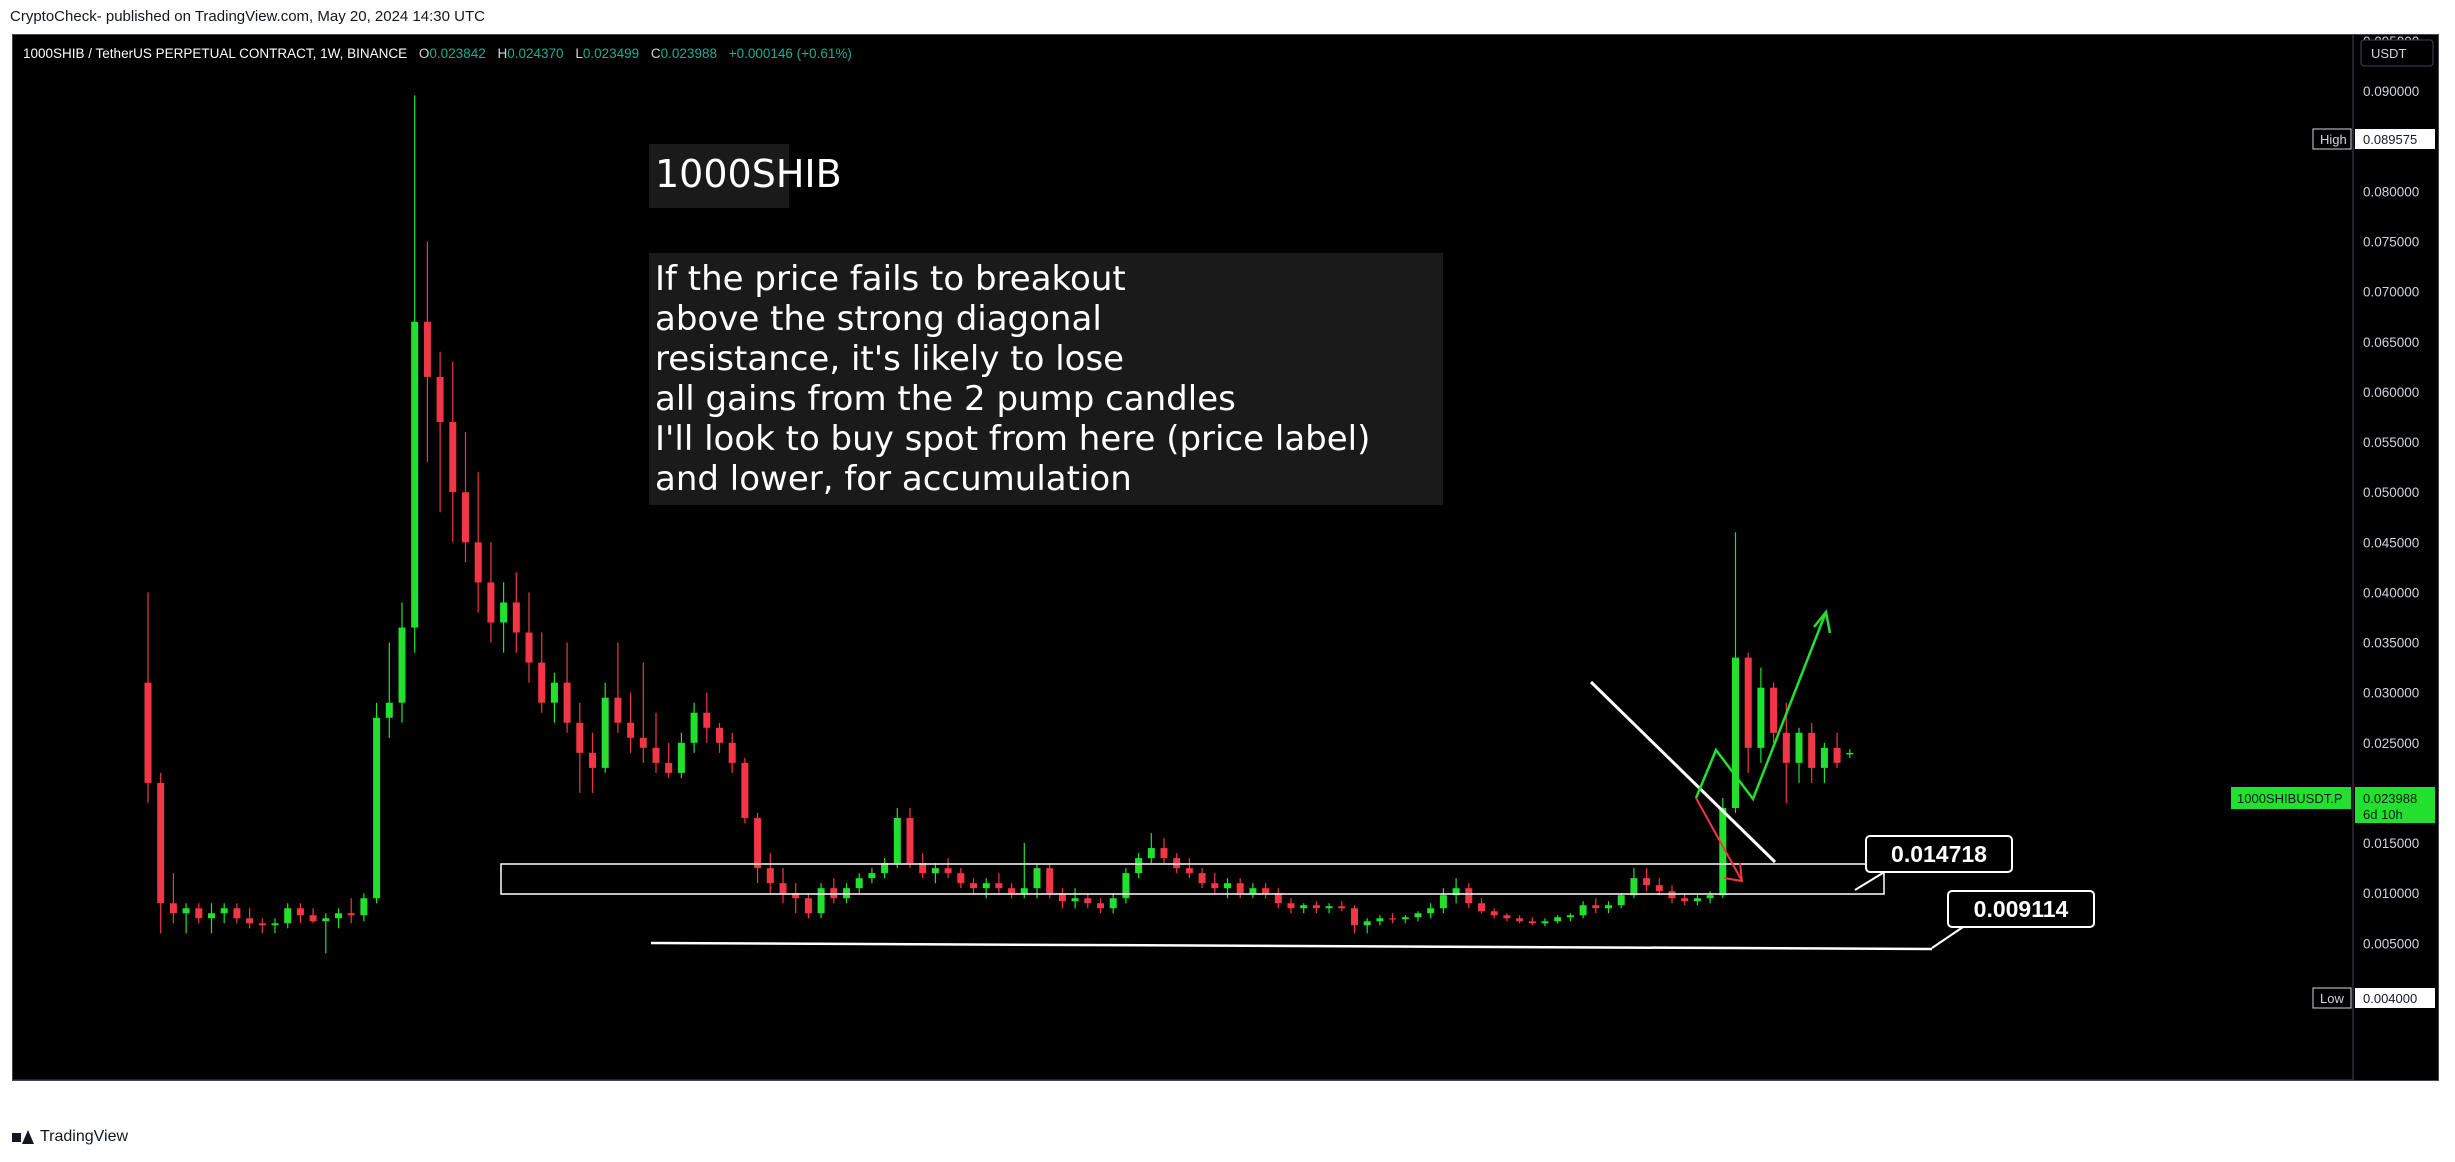  Describe the element at coordinates (1046, 379) in the screenshot. I see `note-annotation-box` at that location.